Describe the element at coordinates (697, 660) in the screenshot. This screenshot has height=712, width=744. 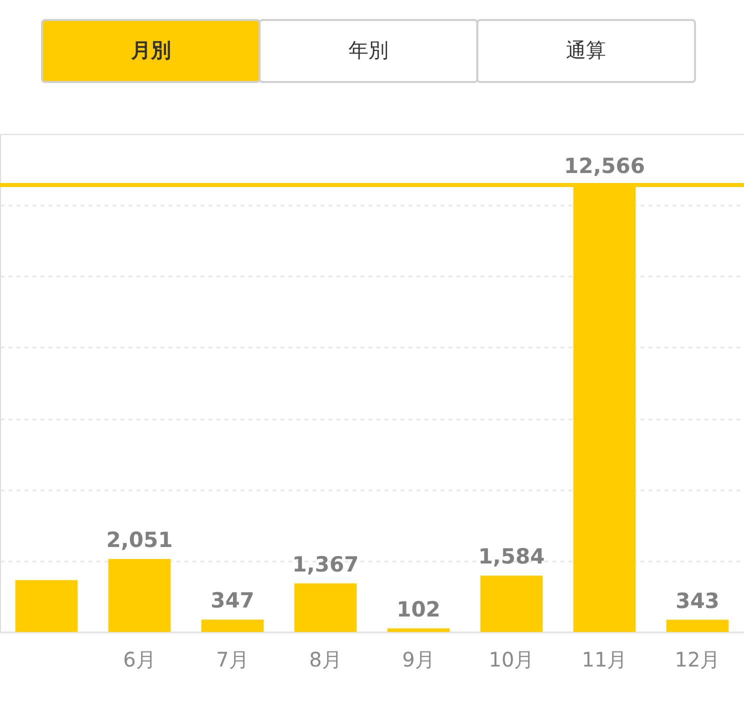
I see `x-tick-label: 12月` at that location.